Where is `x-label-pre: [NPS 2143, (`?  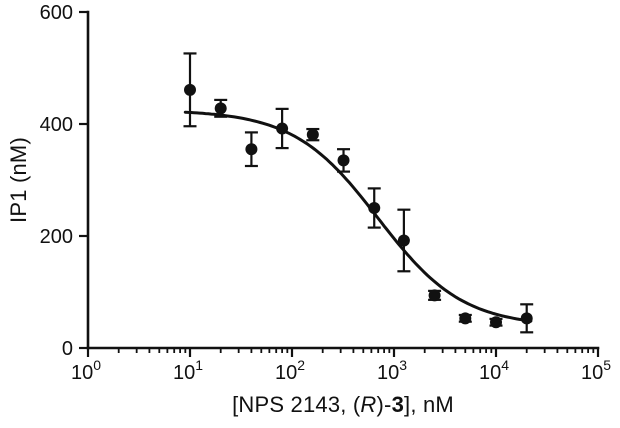
x-label-pre: [NPS 2143, ( is located at coordinates (296, 404).